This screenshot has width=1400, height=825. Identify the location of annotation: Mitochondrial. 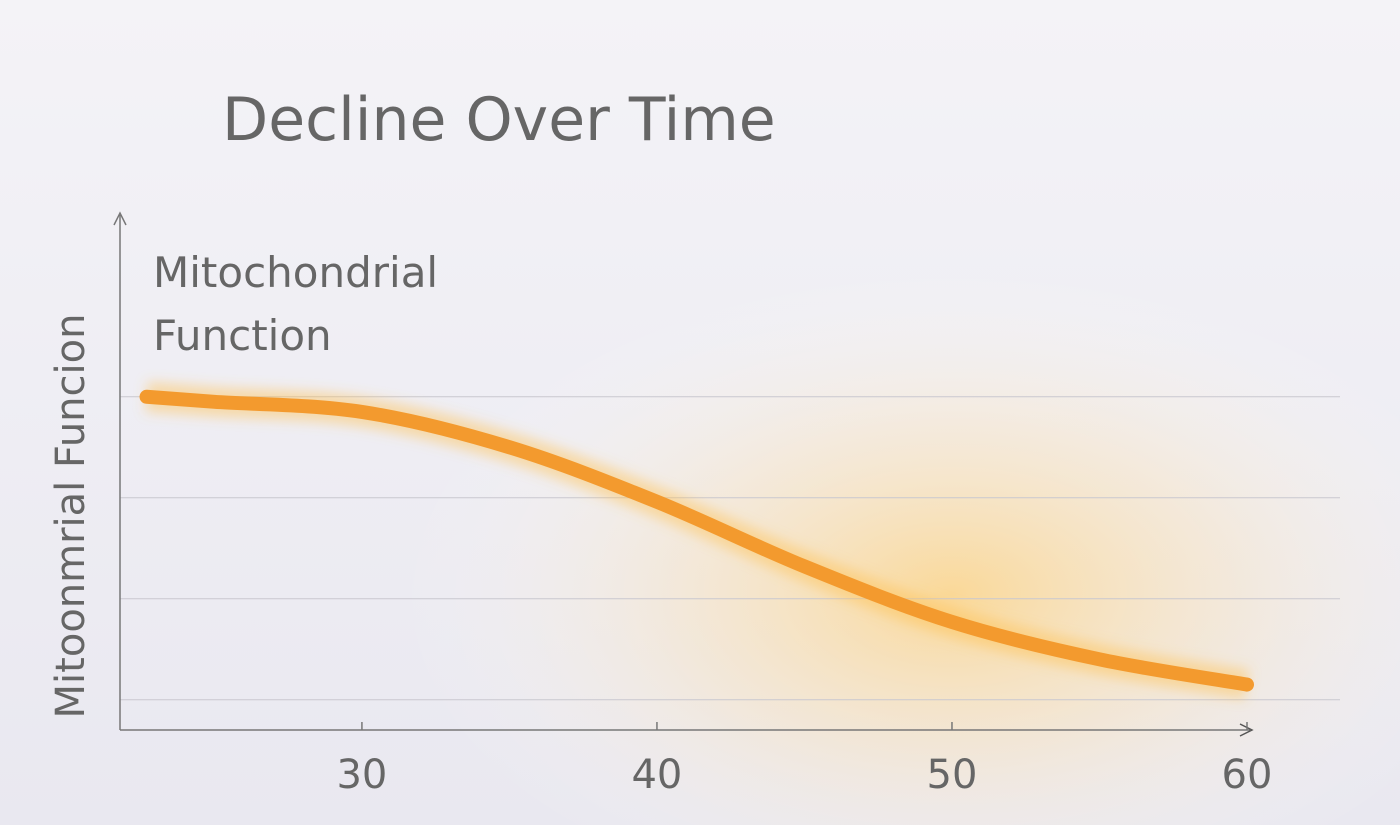
(295, 272).